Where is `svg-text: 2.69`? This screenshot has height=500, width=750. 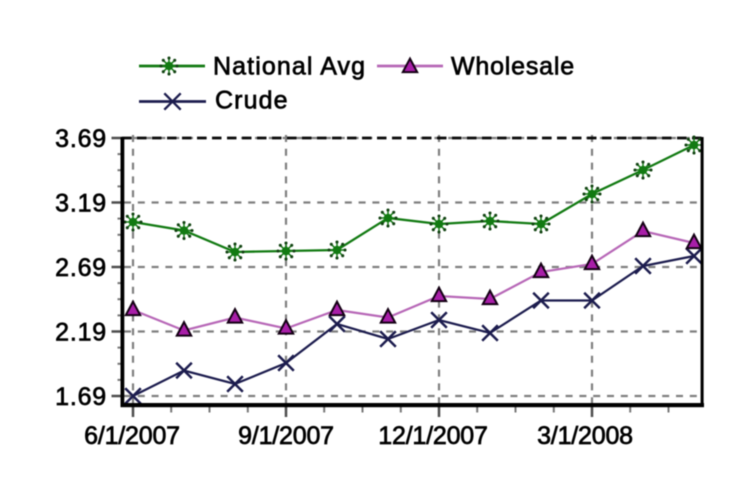 svg-text: 2.69 is located at coordinates (81, 268).